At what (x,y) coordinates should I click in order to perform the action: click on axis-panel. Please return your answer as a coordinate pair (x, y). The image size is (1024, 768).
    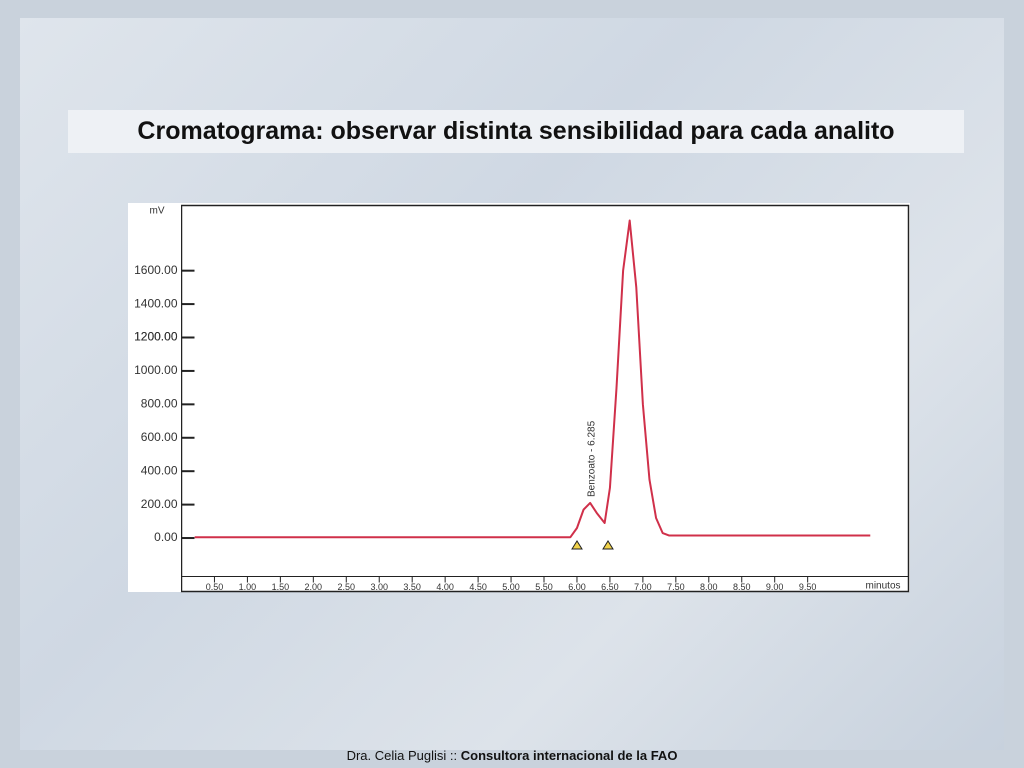
    Looking at the image, I should click on (154, 397).